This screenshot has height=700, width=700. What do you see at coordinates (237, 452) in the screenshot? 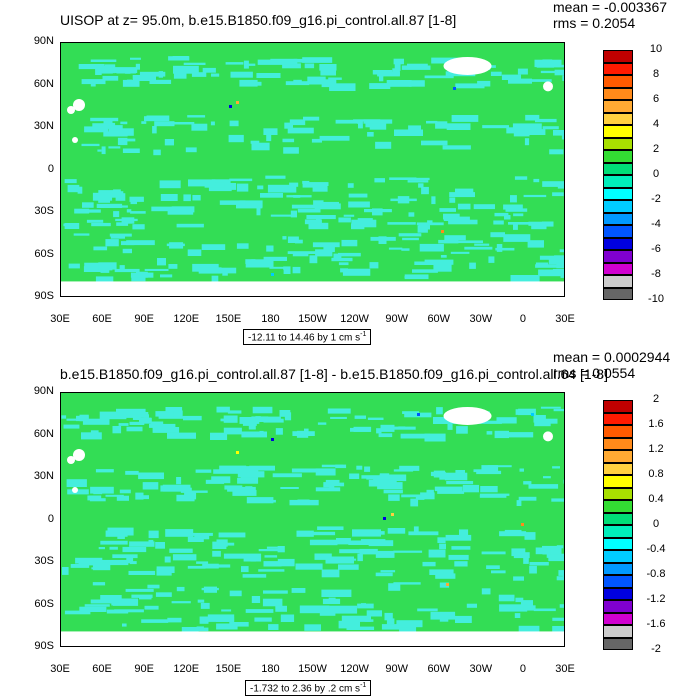
I see `value-speck` at bounding box center [237, 452].